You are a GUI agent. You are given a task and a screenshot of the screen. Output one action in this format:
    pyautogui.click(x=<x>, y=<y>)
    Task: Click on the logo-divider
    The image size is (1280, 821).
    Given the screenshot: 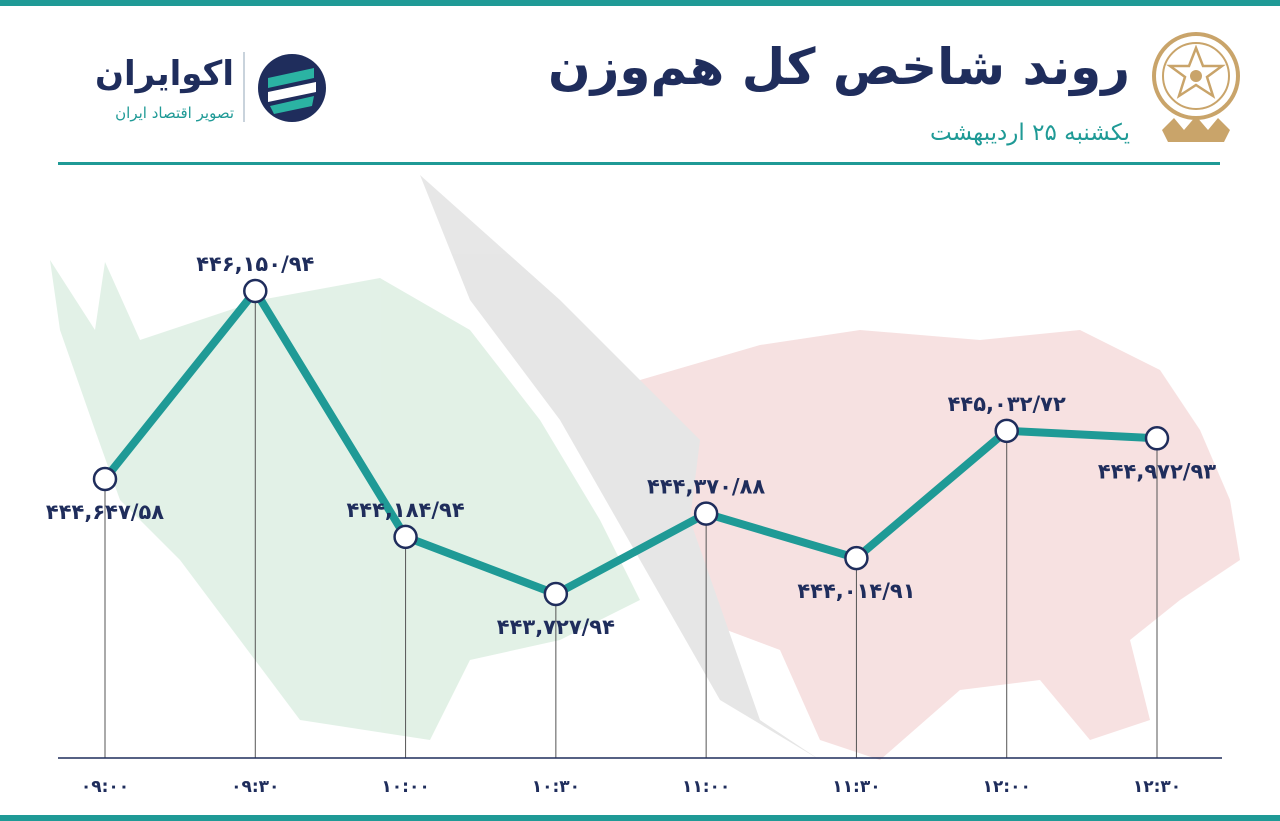 What is the action you would take?
    pyautogui.click(x=244, y=87)
    